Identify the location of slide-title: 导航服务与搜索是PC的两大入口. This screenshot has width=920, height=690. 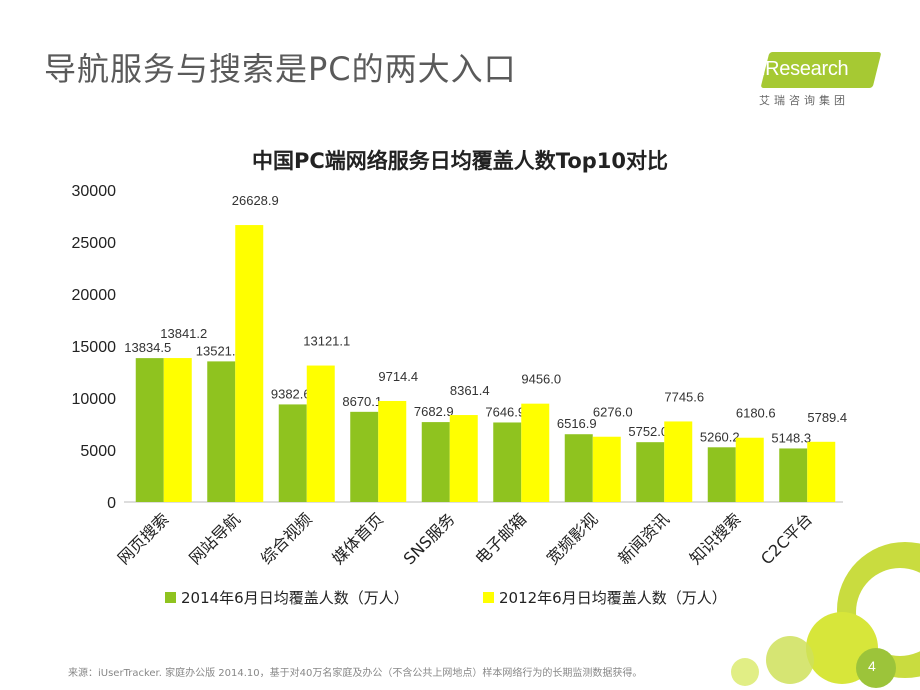
(280, 69).